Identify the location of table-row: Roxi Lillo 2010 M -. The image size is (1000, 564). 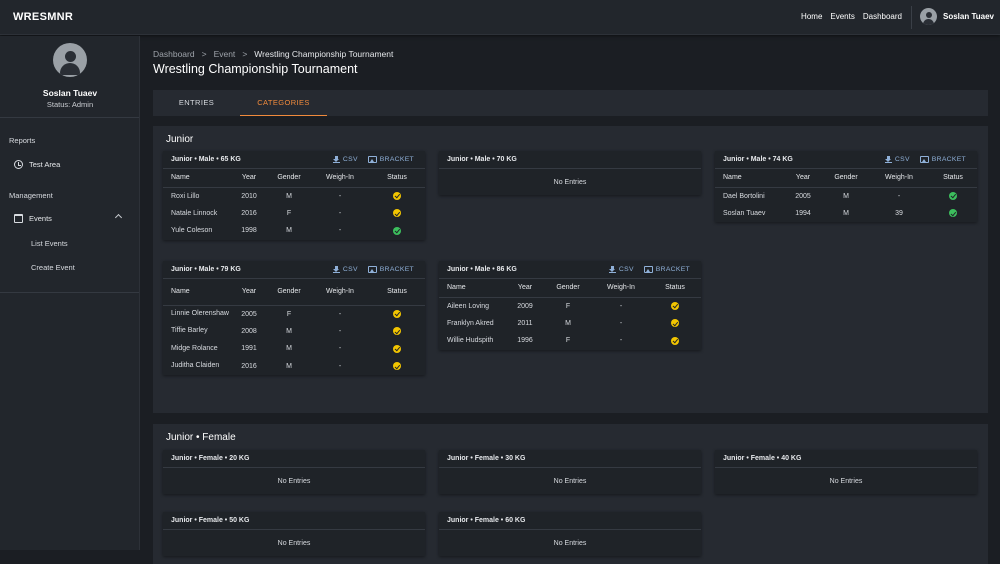
(294, 196).